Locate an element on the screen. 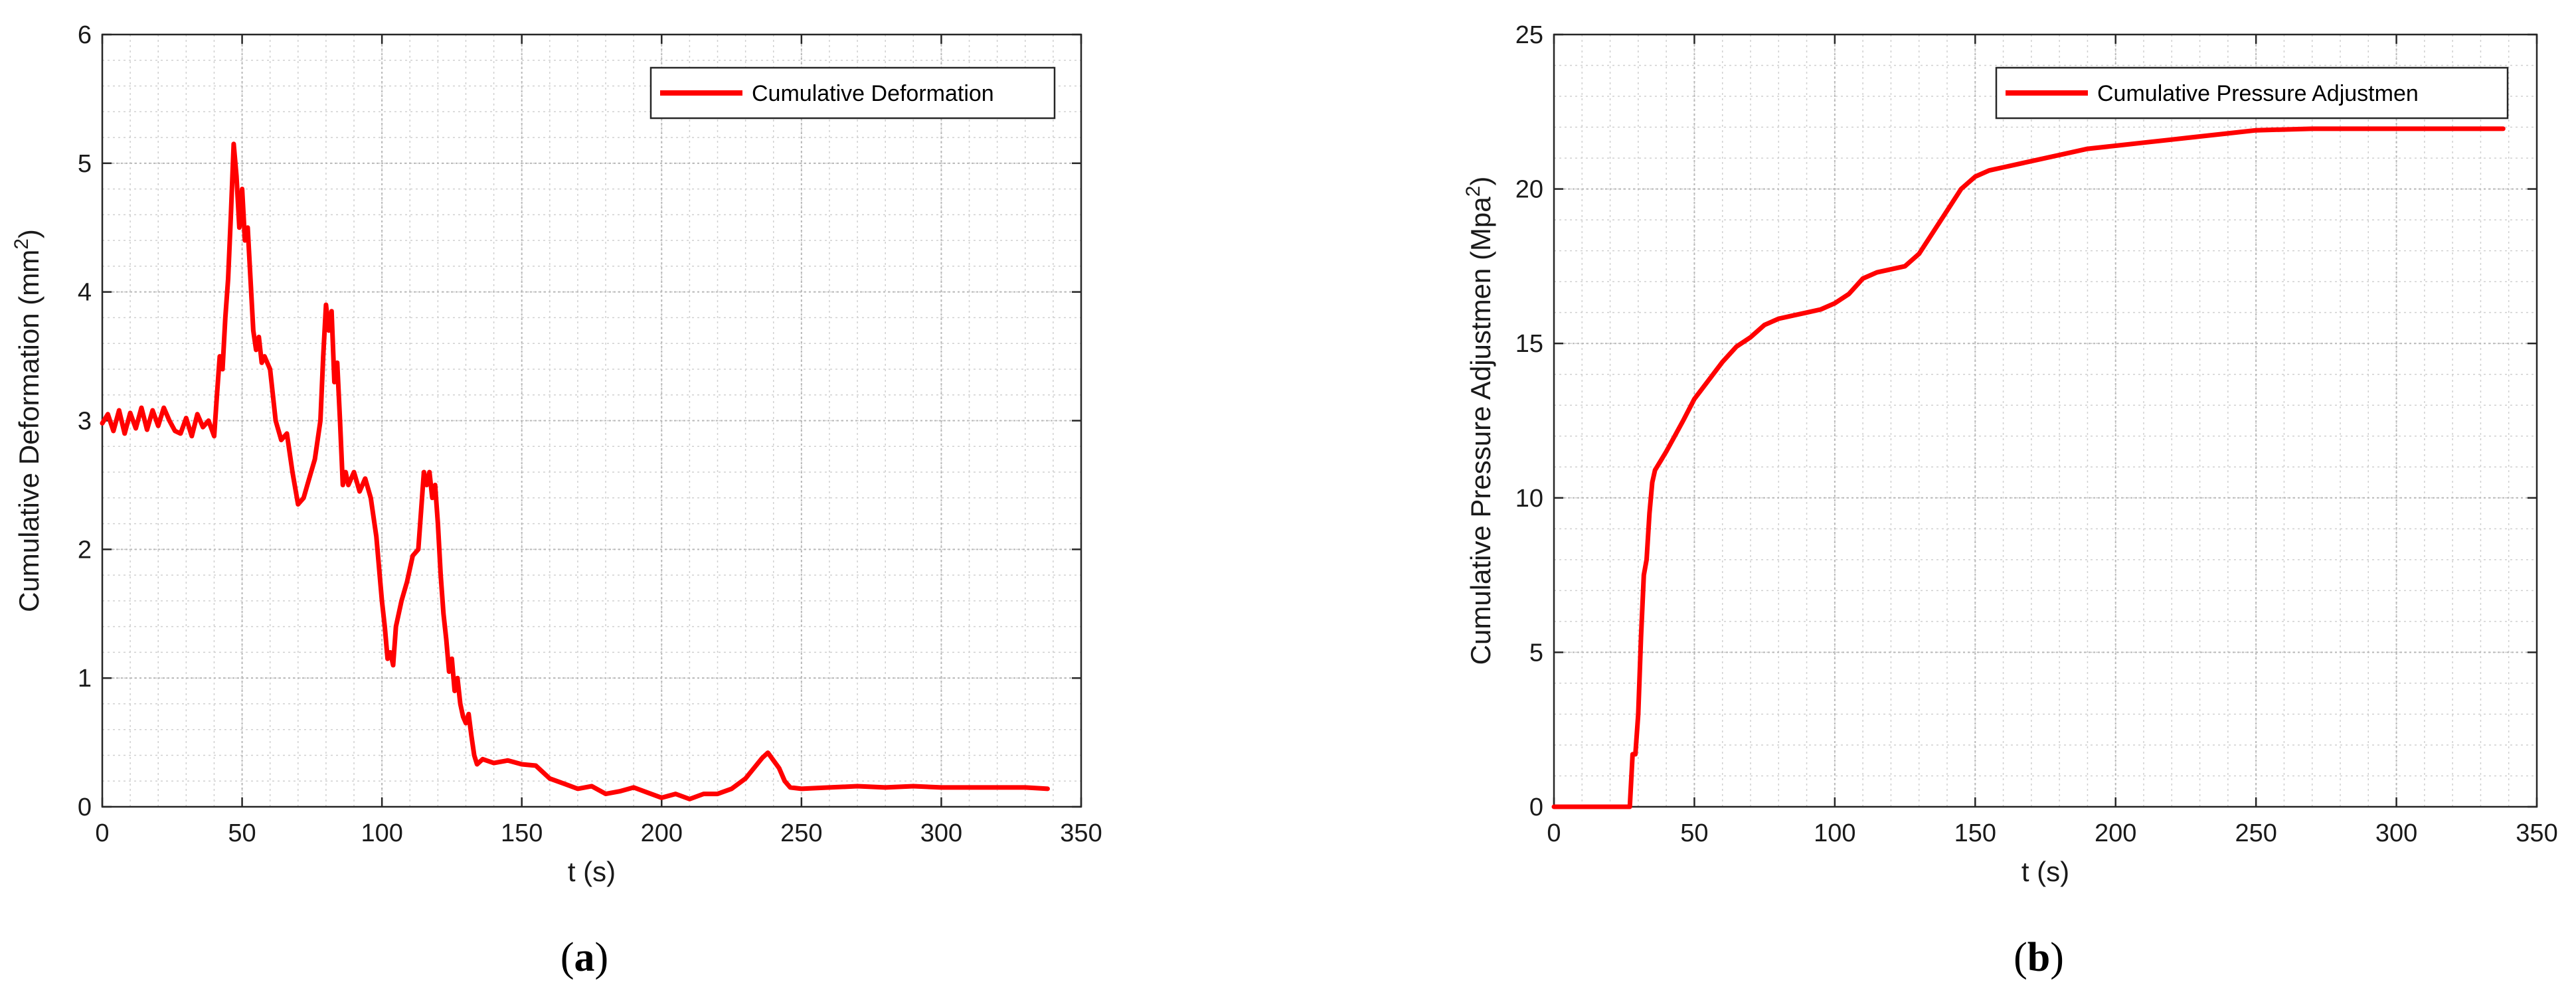 The width and height of the screenshot is (2576, 1002). y-tick-label: 15 is located at coordinates (1529, 344).